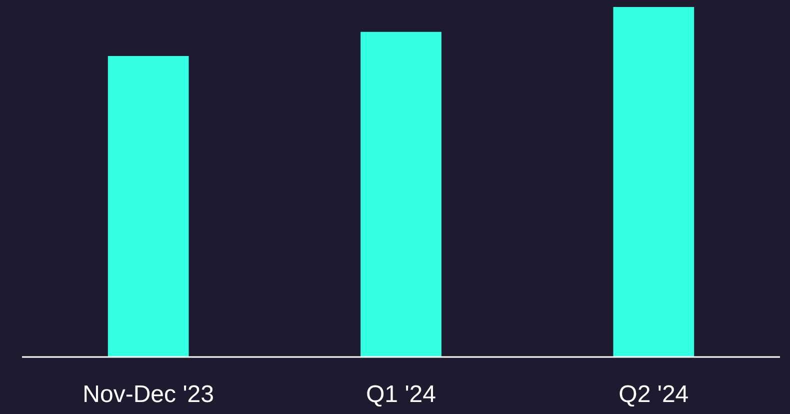  What do you see at coordinates (148, 394) in the screenshot?
I see `x-tick-label: Nov-Dec '23` at bounding box center [148, 394].